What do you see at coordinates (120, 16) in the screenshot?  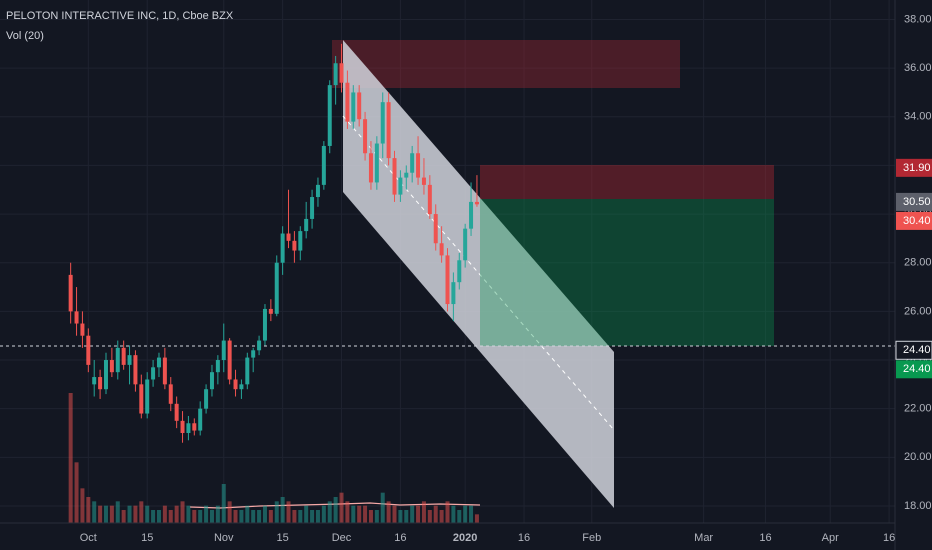 I see `chart-title: PELOTON INTERACTIVE INC, 1D, Cboe BZX` at bounding box center [120, 16].